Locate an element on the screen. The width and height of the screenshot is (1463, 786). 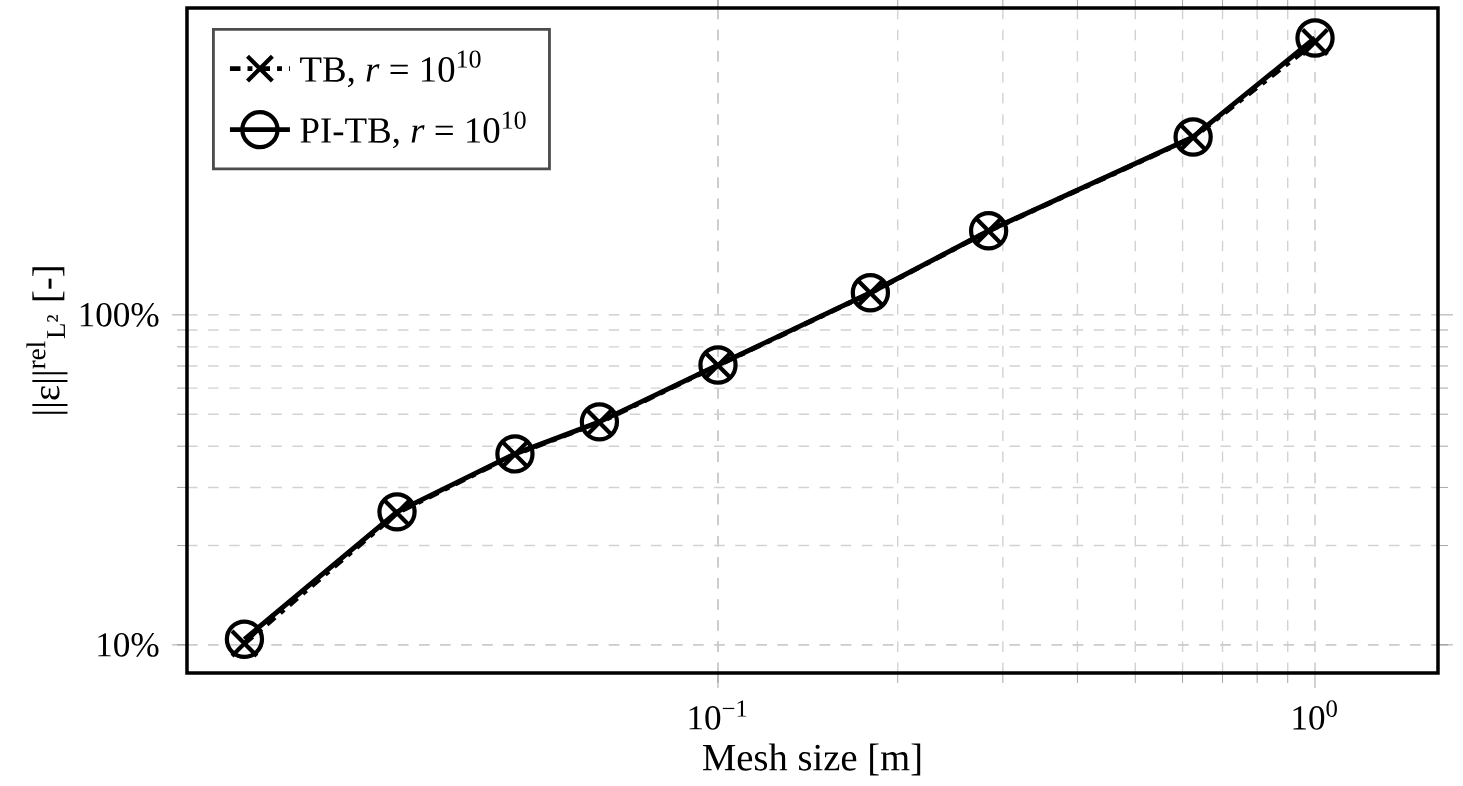
y-axis-title: ||ε||$^{rel}$$_{L²}$ [-] is located at coordinates (47, 340).